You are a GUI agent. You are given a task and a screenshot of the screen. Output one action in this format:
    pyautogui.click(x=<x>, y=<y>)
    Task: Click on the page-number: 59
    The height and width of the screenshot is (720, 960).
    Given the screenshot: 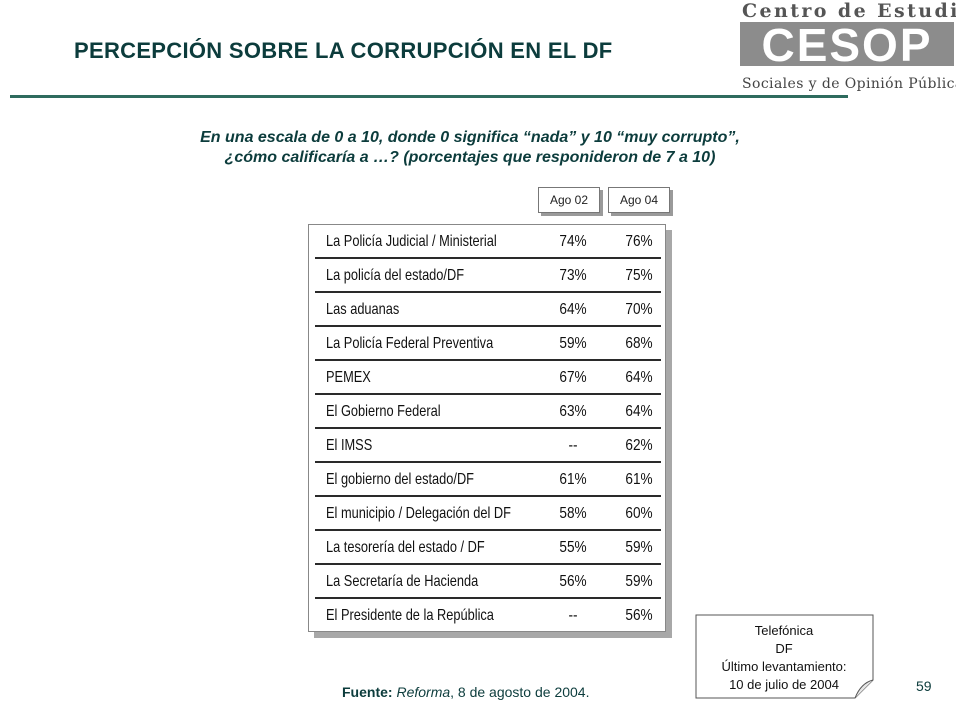 What is the action you would take?
    pyautogui.click(x=924, y=686)
    